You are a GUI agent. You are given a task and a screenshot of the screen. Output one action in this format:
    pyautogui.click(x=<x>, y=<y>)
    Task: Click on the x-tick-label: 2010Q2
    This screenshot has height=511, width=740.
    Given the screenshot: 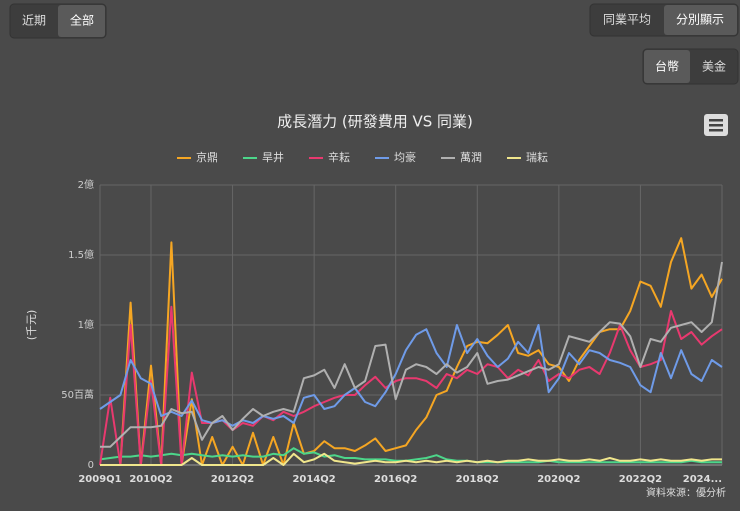 What is the action you would take?
    pyautogui.click(x=150, y=479)
    